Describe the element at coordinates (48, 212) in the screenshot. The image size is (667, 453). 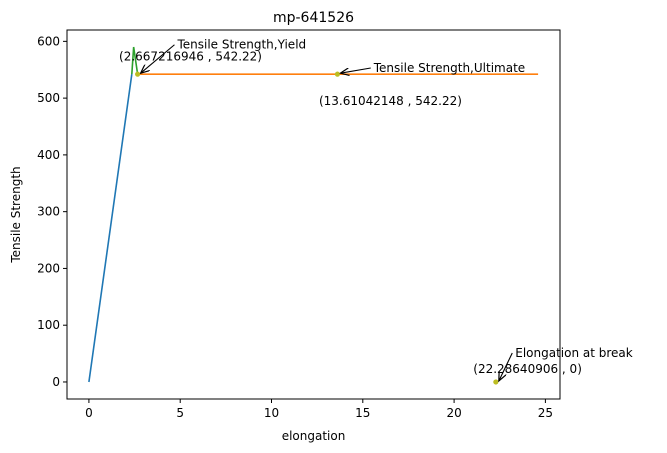
I see `y-tick-label: 300` at that location.